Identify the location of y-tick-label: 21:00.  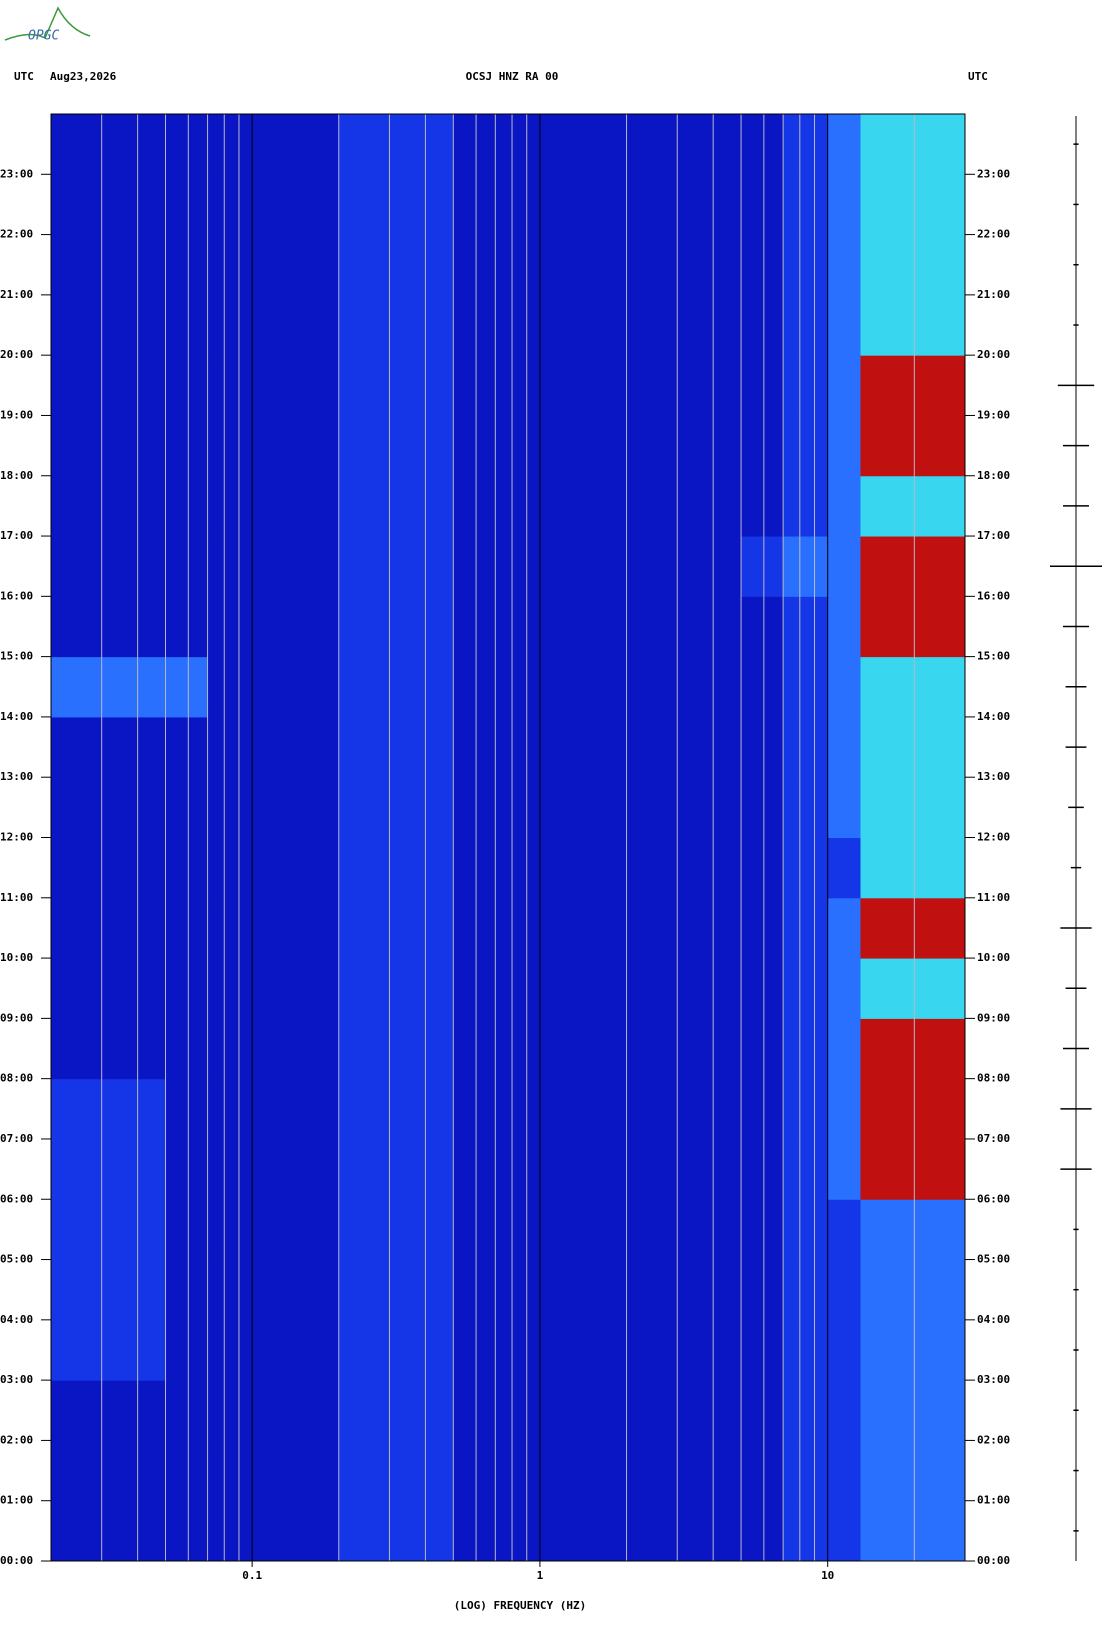
(16, 294).